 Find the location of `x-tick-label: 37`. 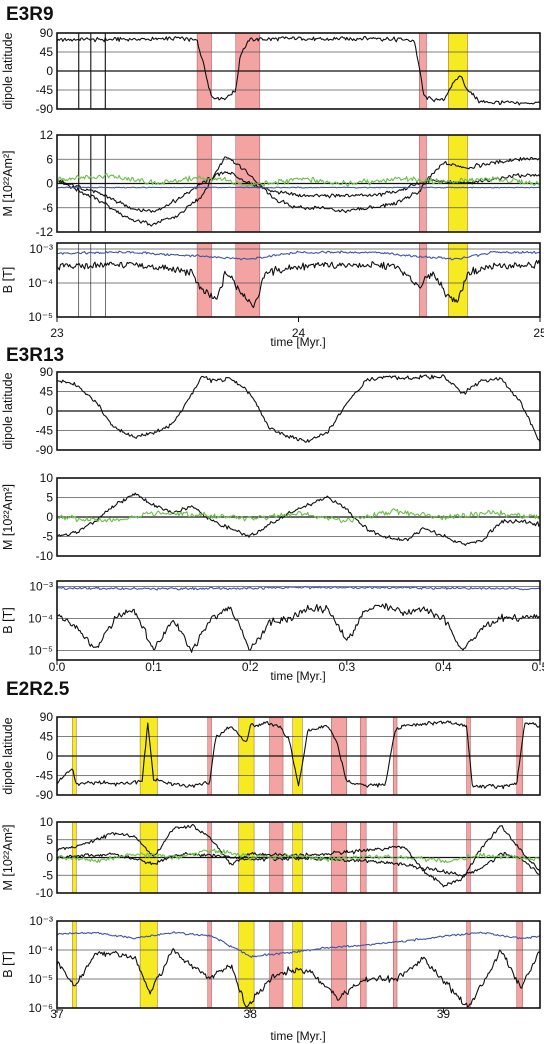

x-tick-label: 37 is located at coordinates (57, 1014).